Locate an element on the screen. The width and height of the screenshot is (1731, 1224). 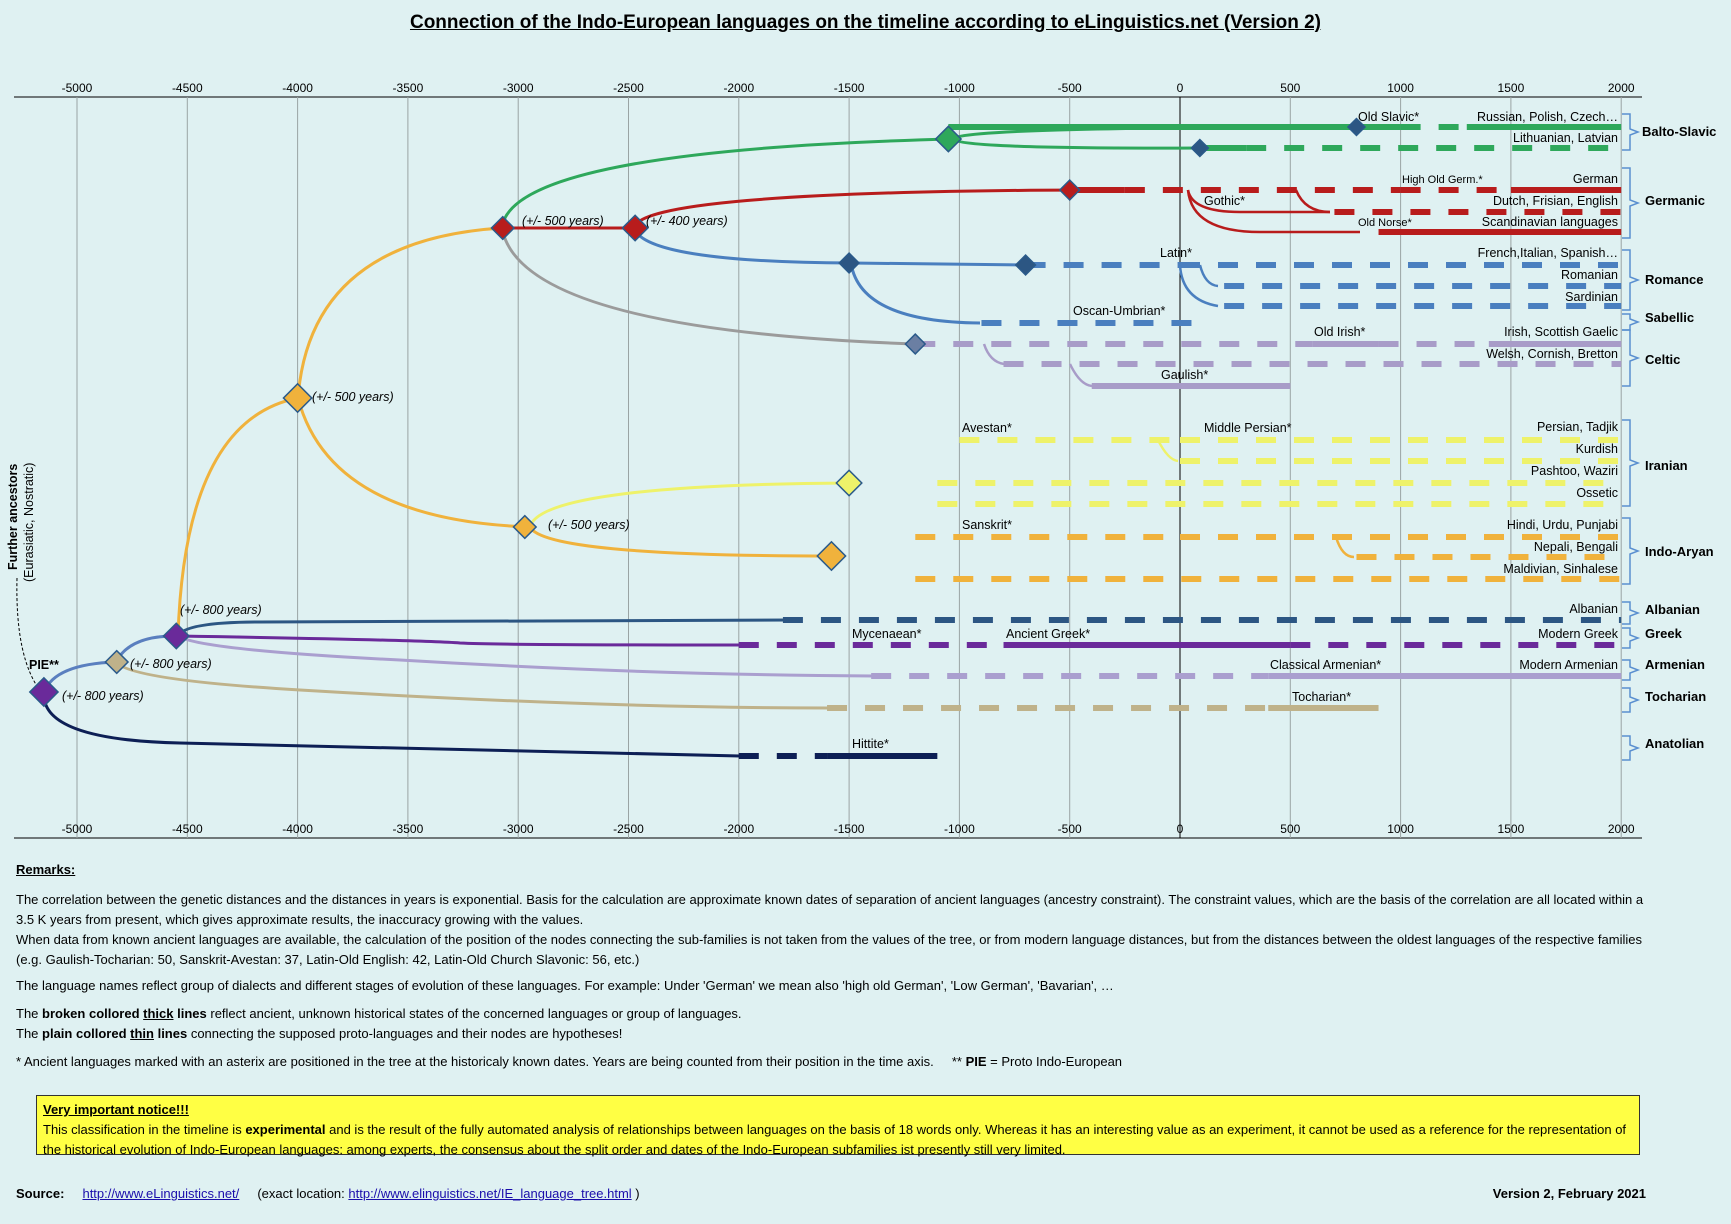
axis-top-tick: -1500 is located at coordinates (849, 88).